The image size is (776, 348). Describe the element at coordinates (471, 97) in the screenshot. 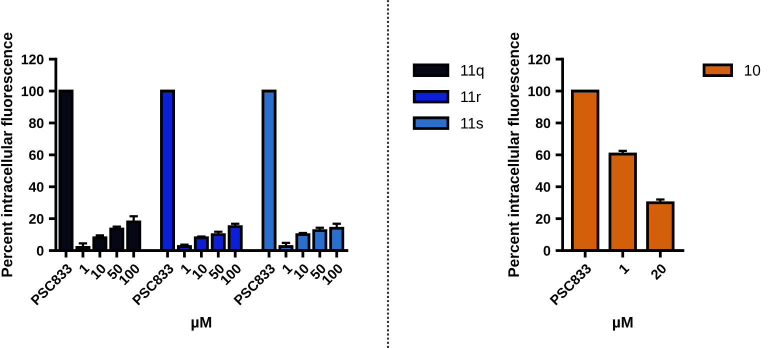

I see `legend-label: 11r` at that location.